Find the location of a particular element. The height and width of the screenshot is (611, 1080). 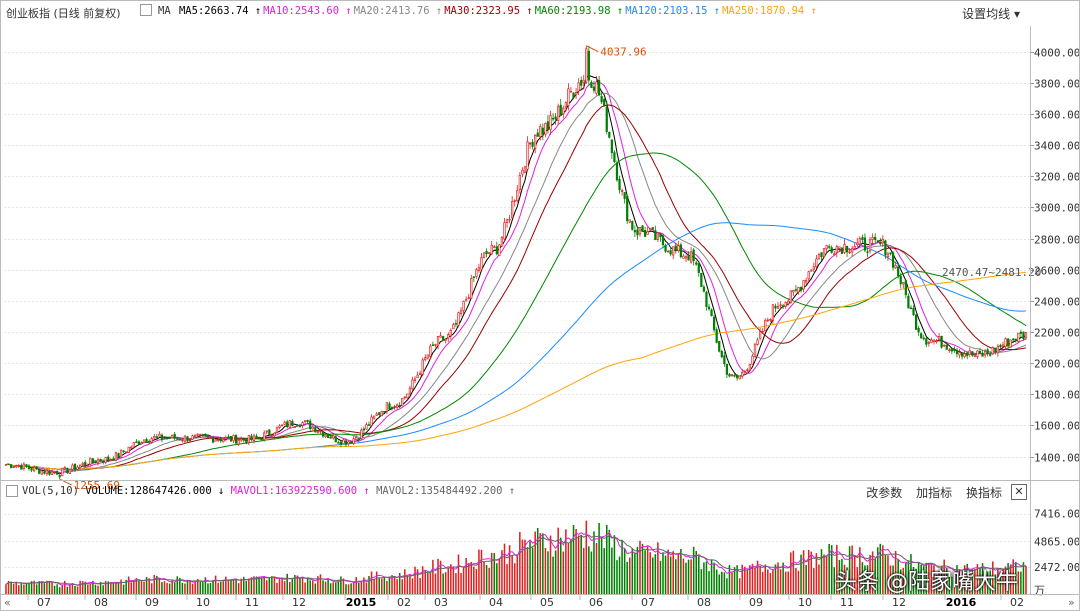

mavol1-arrow: ↑ is located at coordinates (366, 491).